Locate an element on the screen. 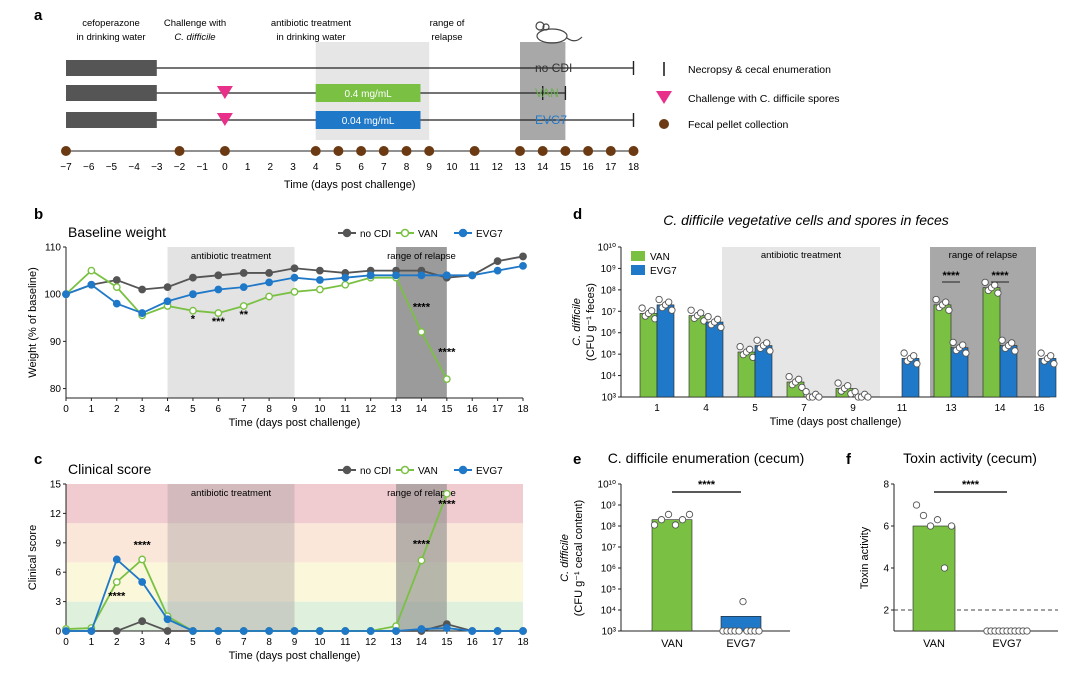 This screenshot has width=1080, height=674. panel-d-label: d is located at coordinates (577, 214).